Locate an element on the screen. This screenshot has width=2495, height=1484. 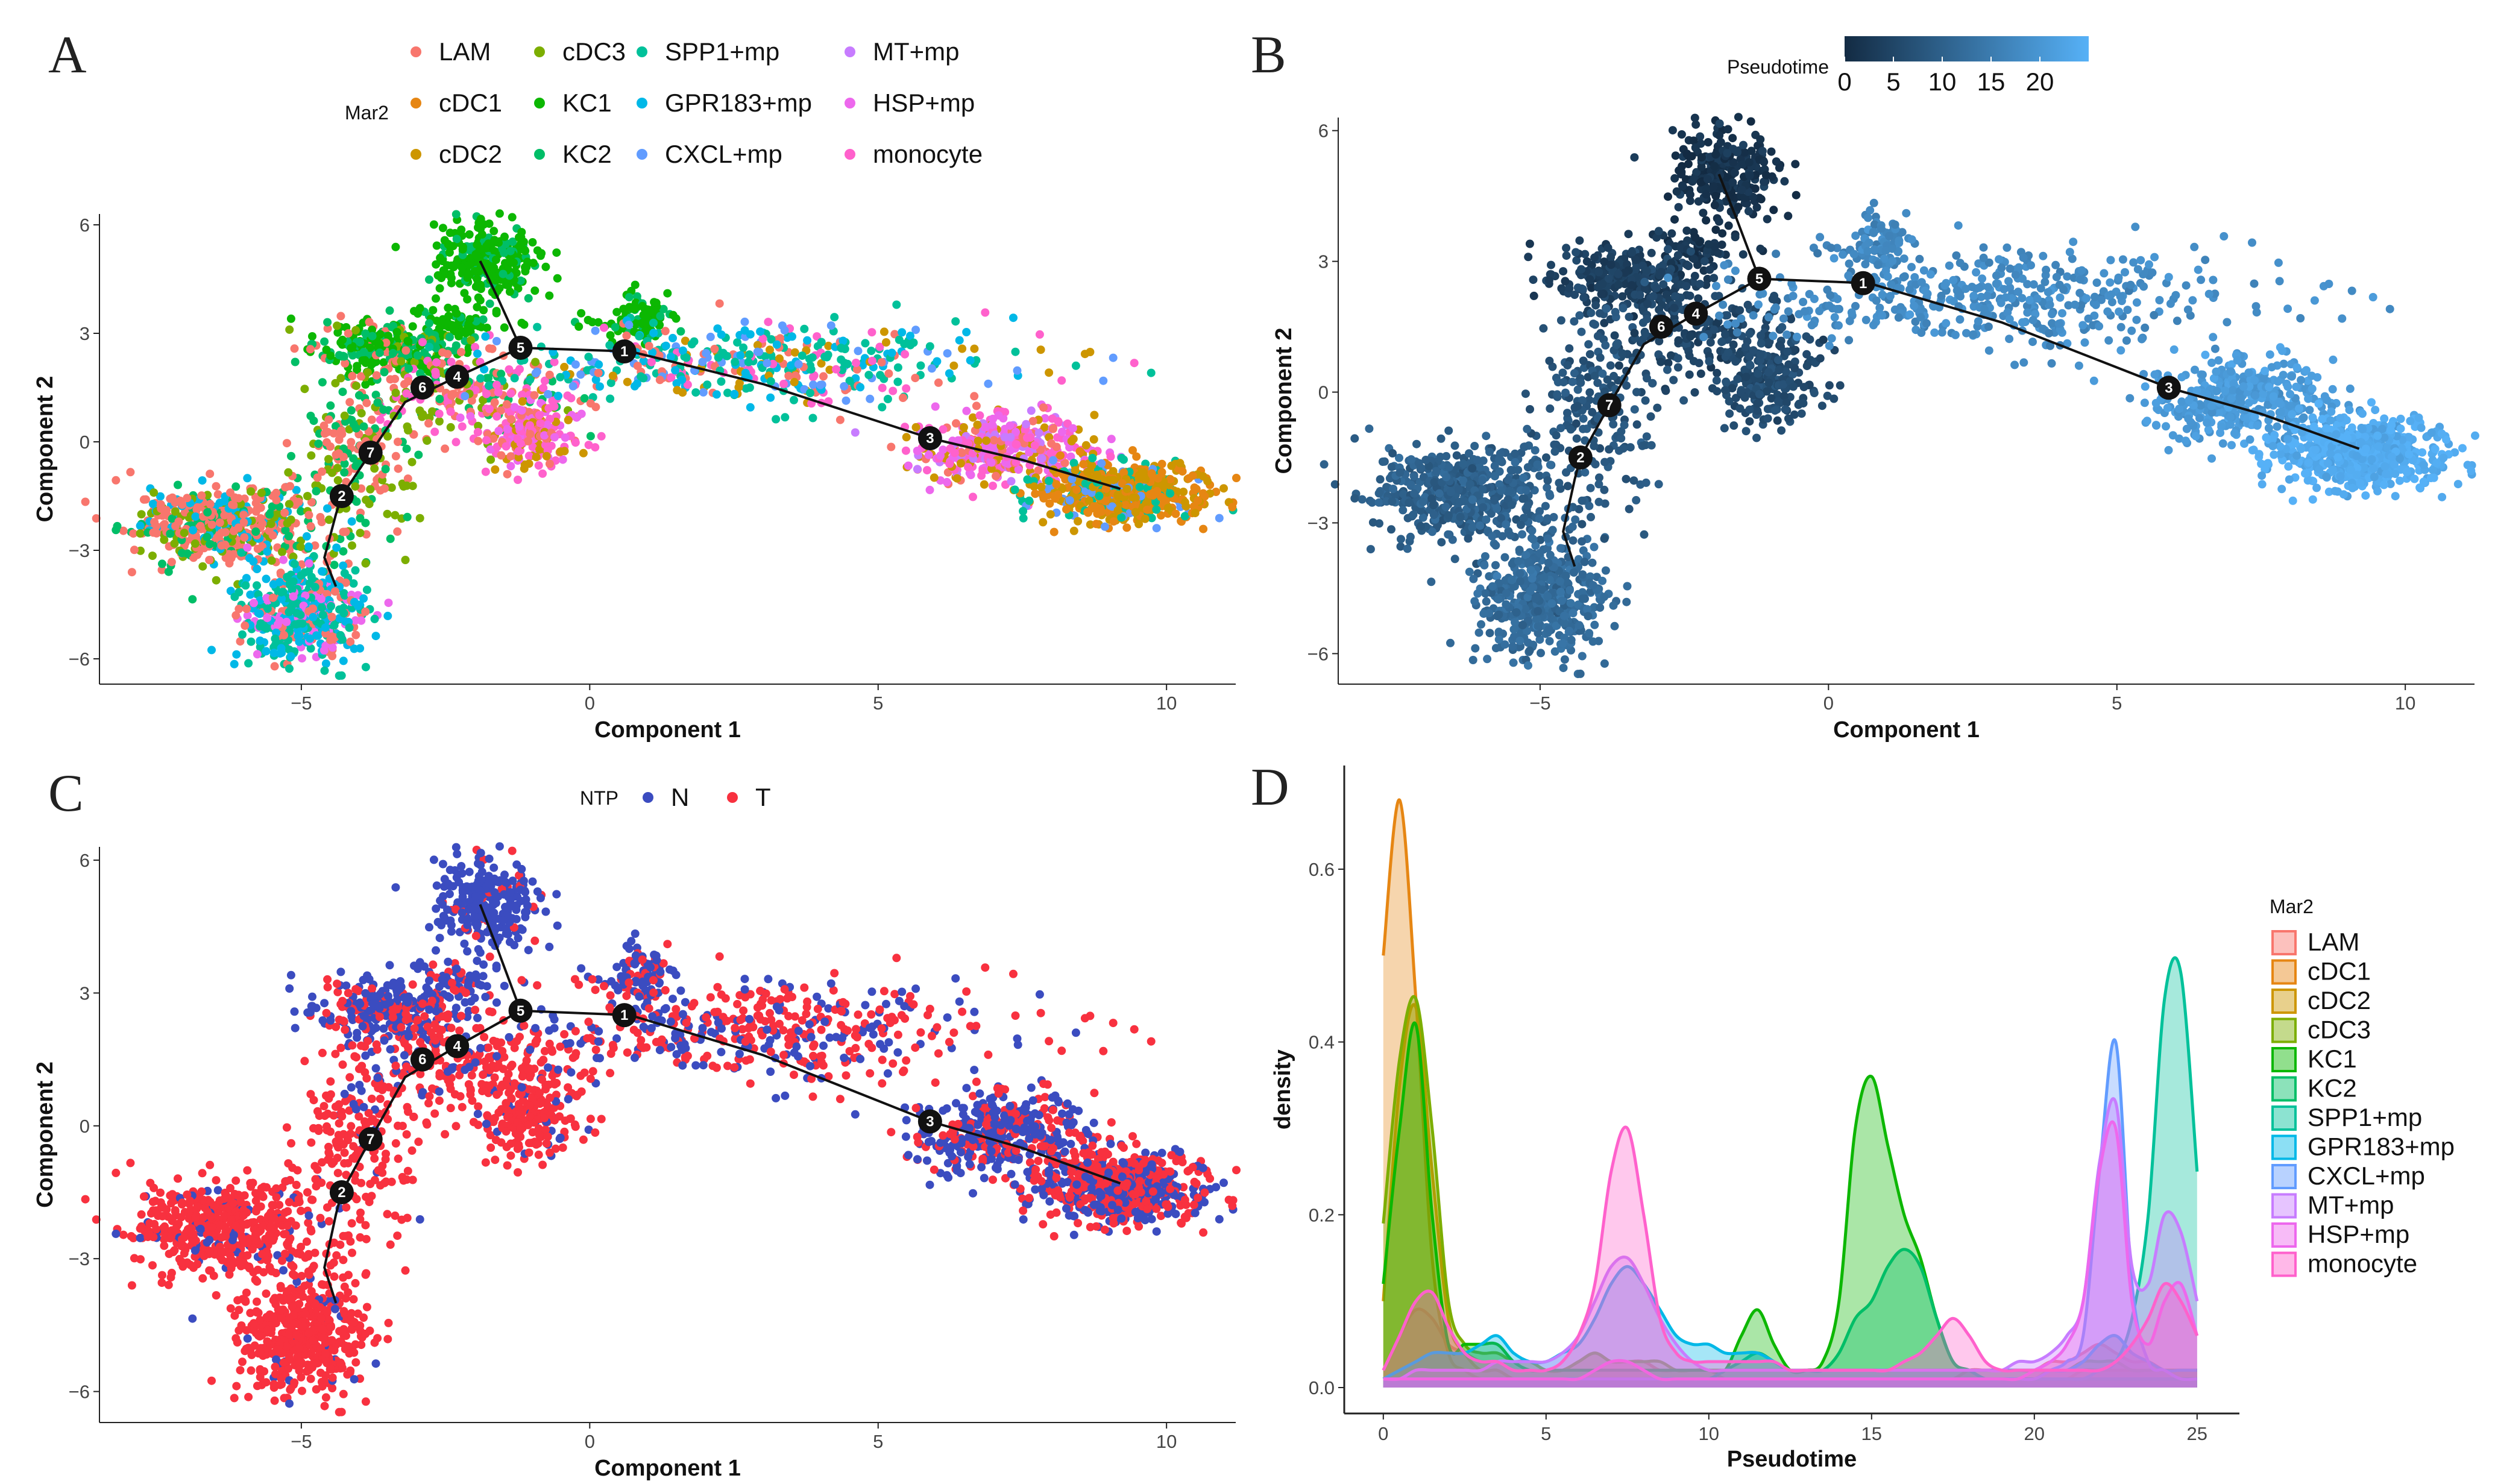
trajectory-node-label: 2 is located at coordinates (341, 496).